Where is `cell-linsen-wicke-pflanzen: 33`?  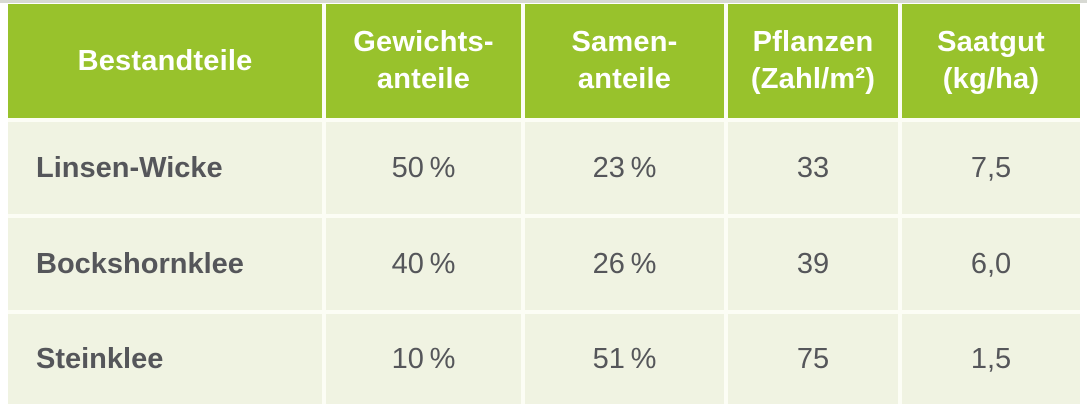 cell-linsen-wicke-pflanzen: 33 is located at coordinates (813, 168).